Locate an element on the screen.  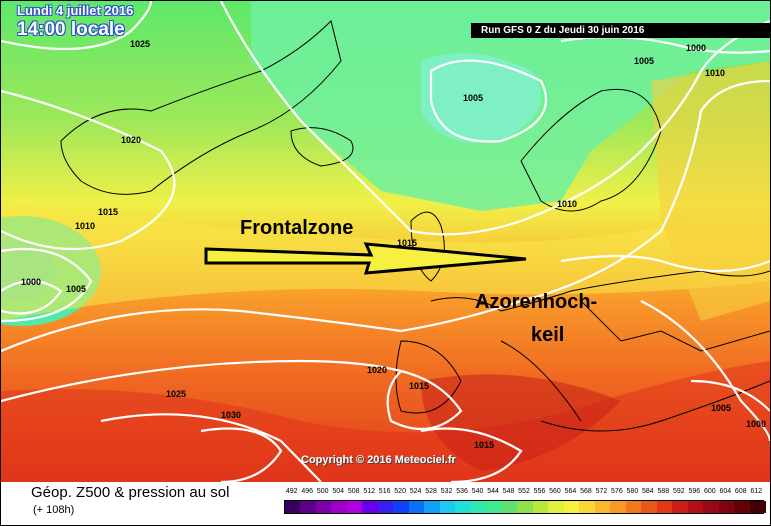
scale-tick-label: 504 is located at coordinates (338, 491).